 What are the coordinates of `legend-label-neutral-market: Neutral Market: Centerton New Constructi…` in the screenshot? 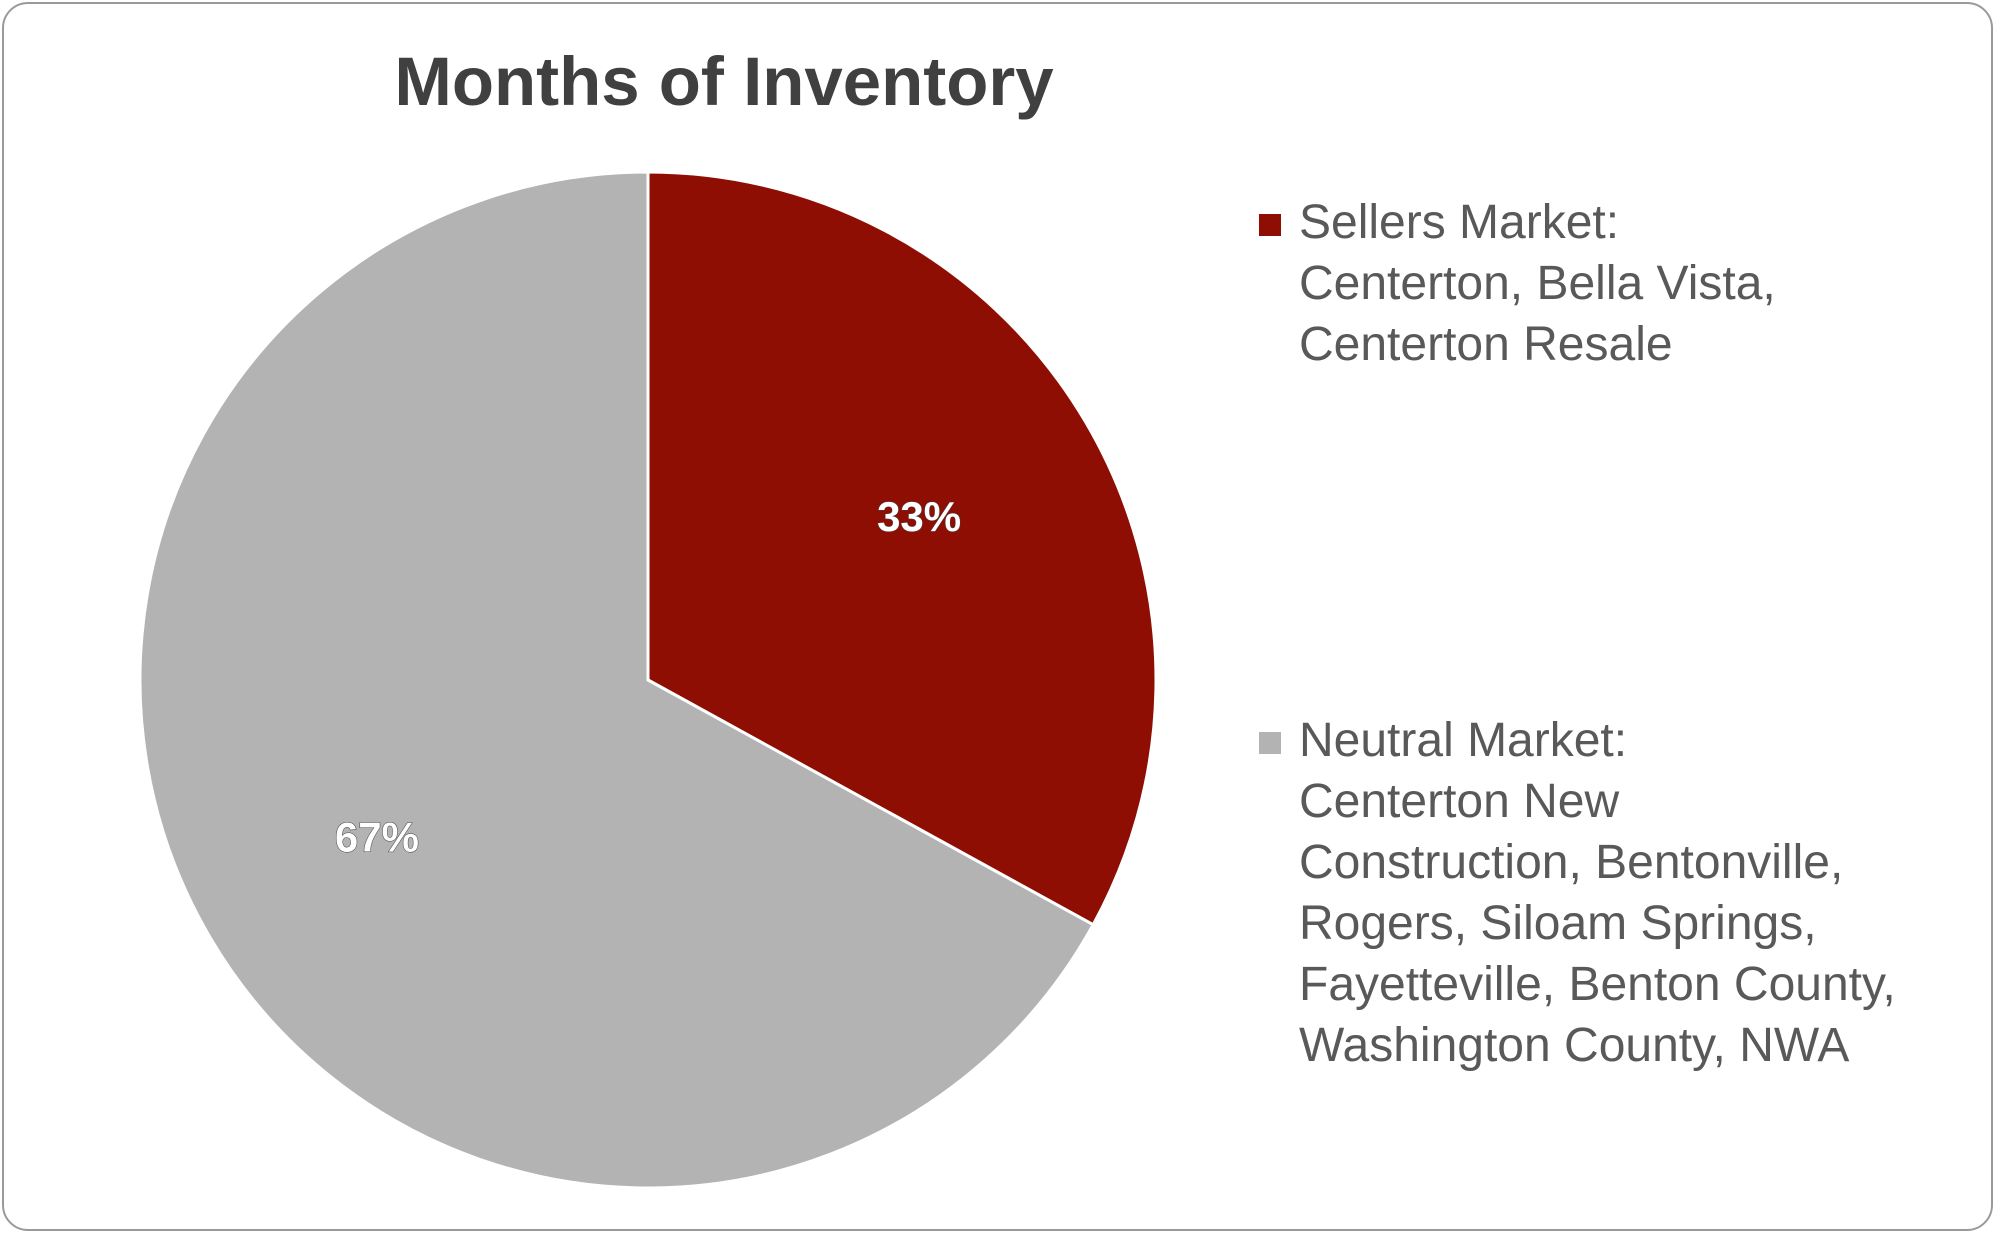 It's located at (1629, 893).